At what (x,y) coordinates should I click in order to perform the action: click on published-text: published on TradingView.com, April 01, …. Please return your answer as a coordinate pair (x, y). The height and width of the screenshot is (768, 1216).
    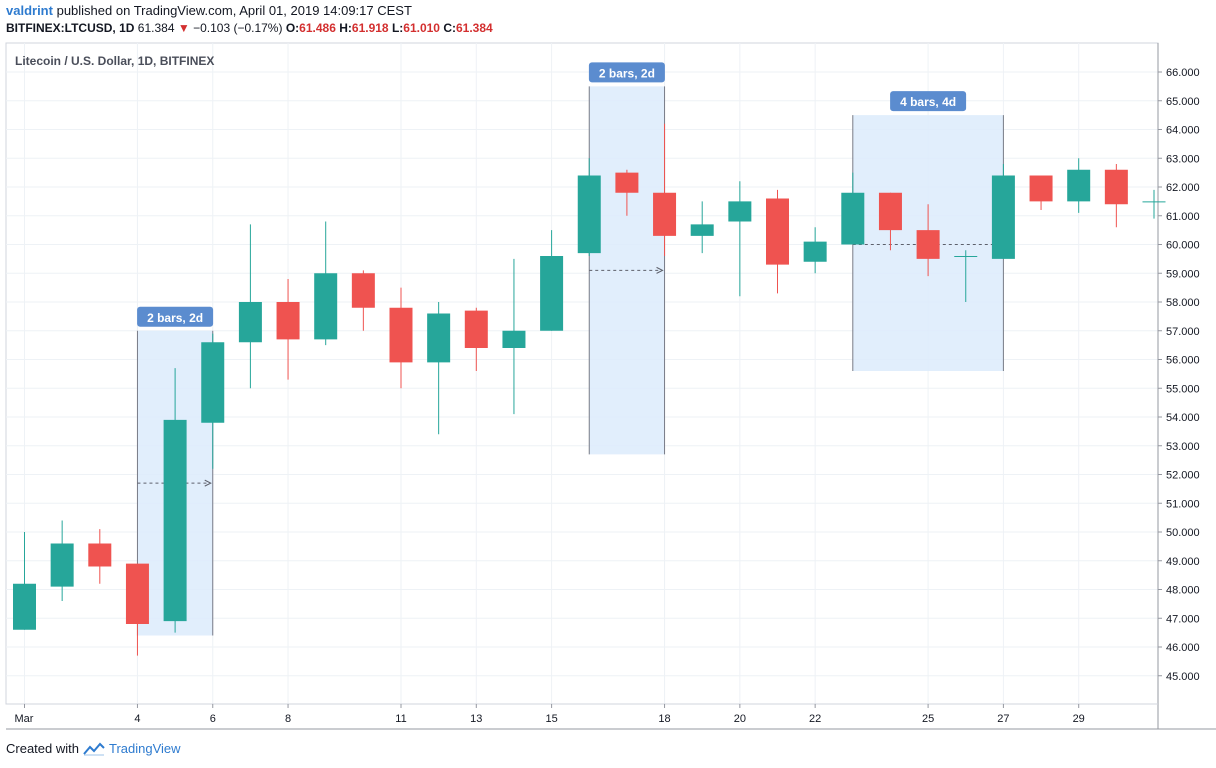
    Looking at the image, I should click on (234, 10).